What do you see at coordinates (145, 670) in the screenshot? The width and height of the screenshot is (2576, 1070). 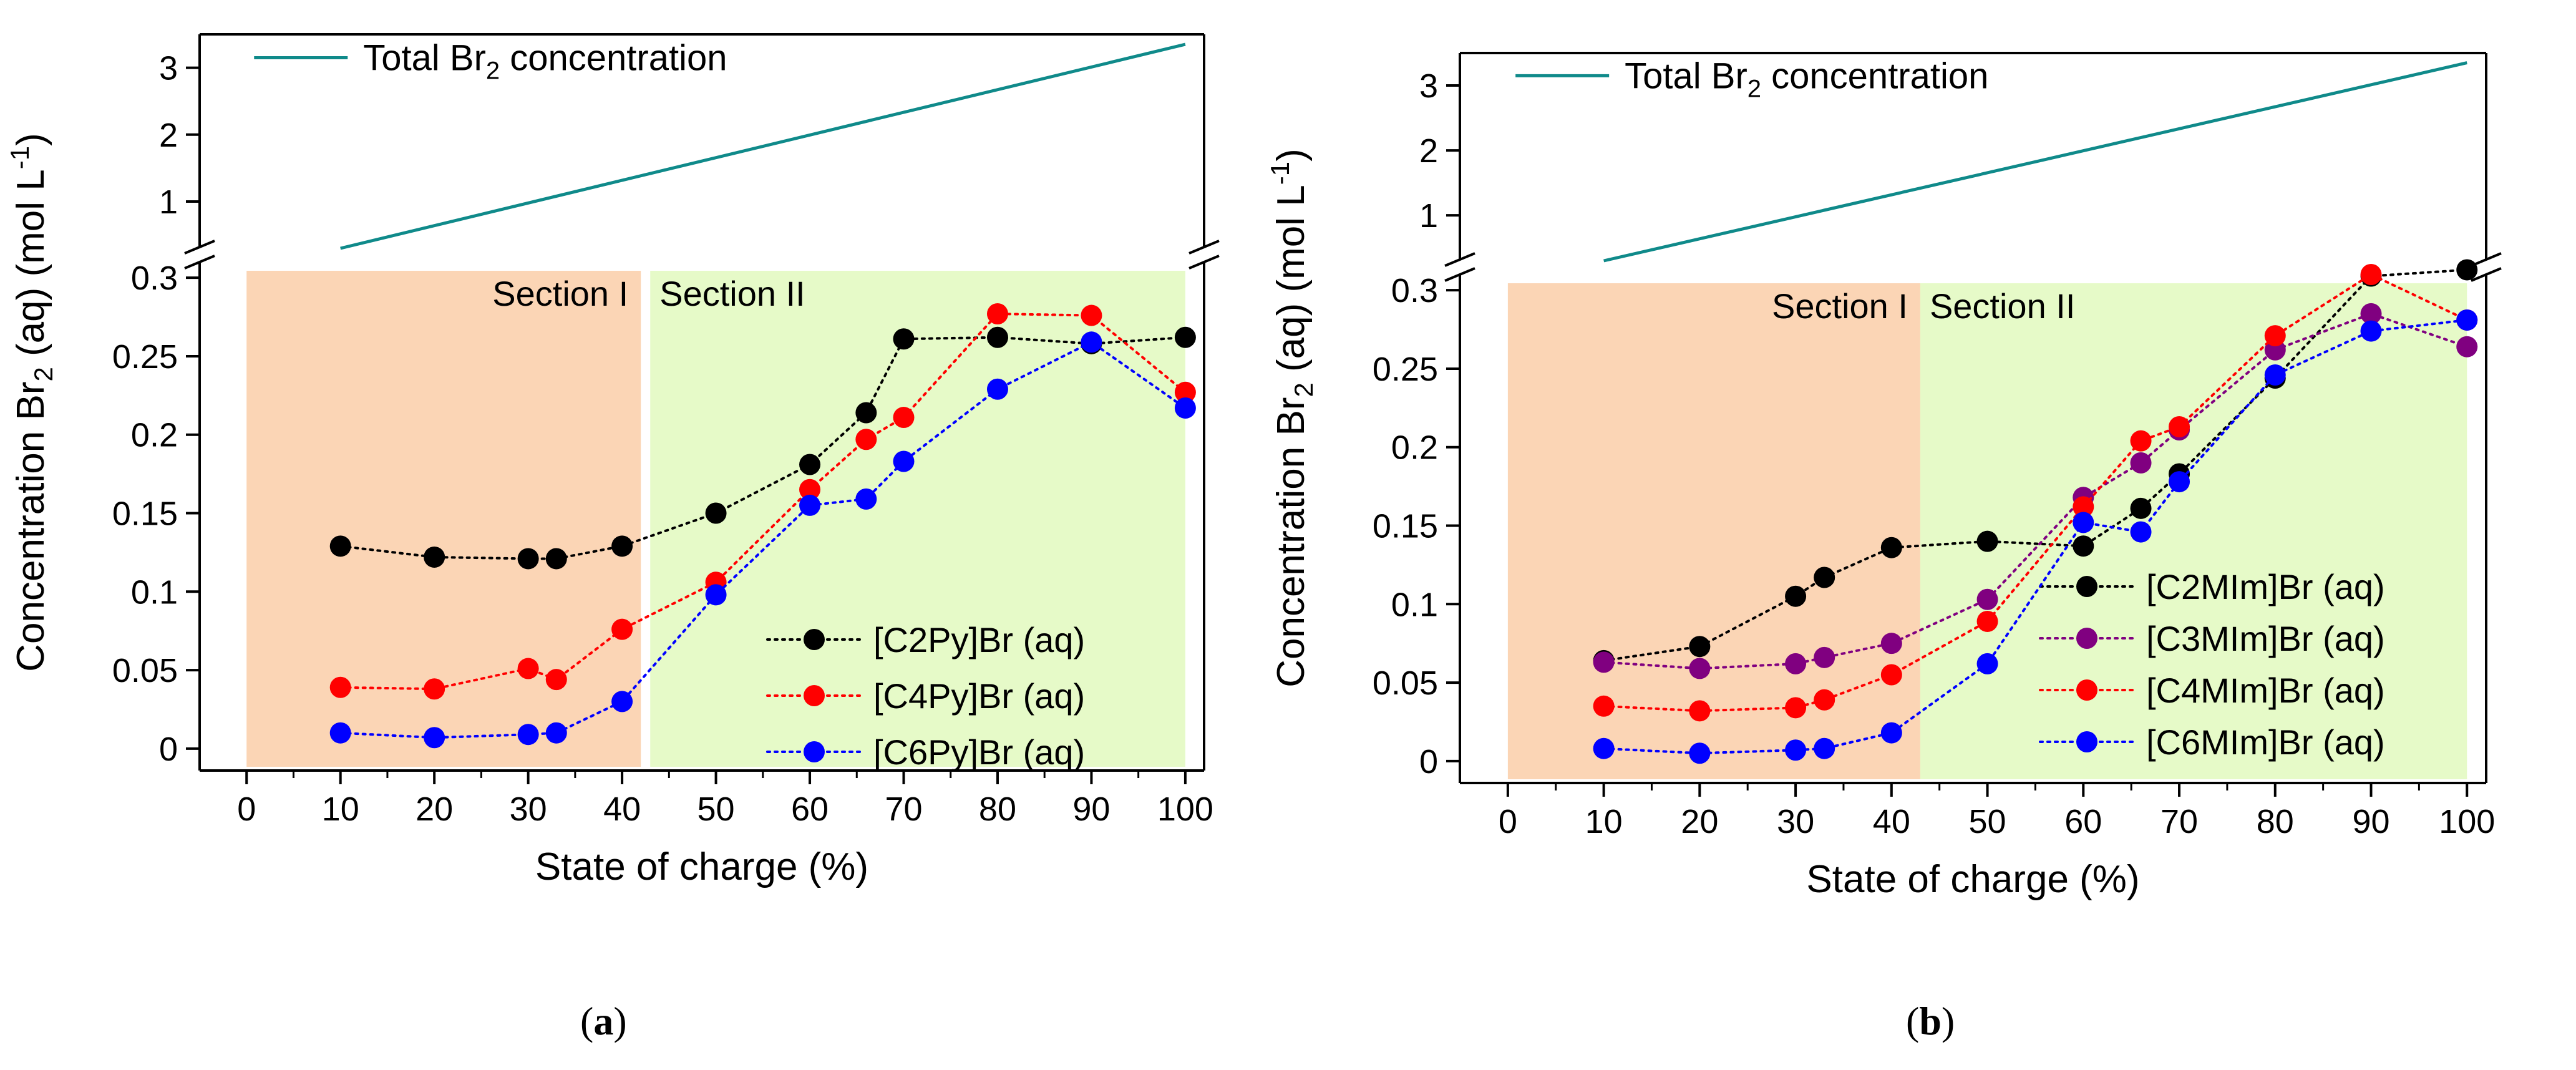 I see `y-tick-label-lower-a: 0.05` at bounding box center [145, 670].